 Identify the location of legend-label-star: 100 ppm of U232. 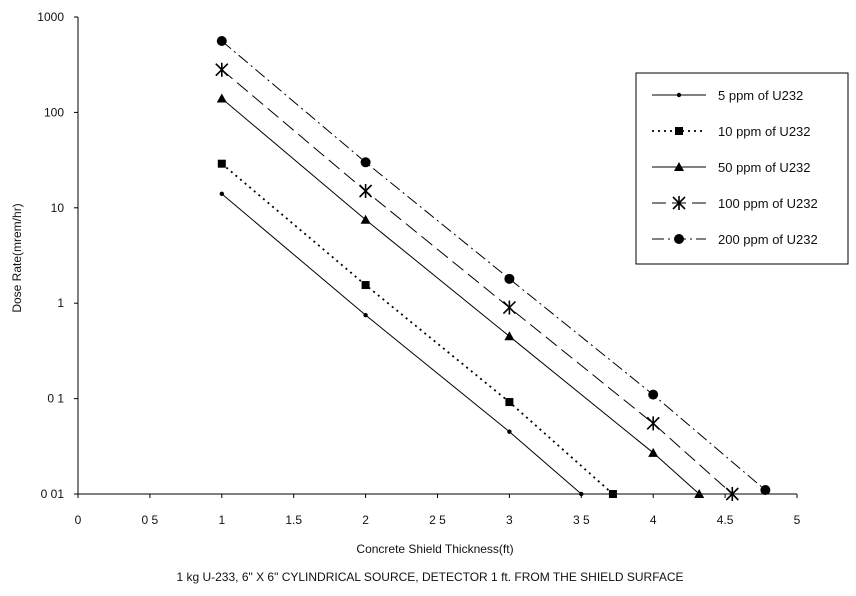
(768, 203).